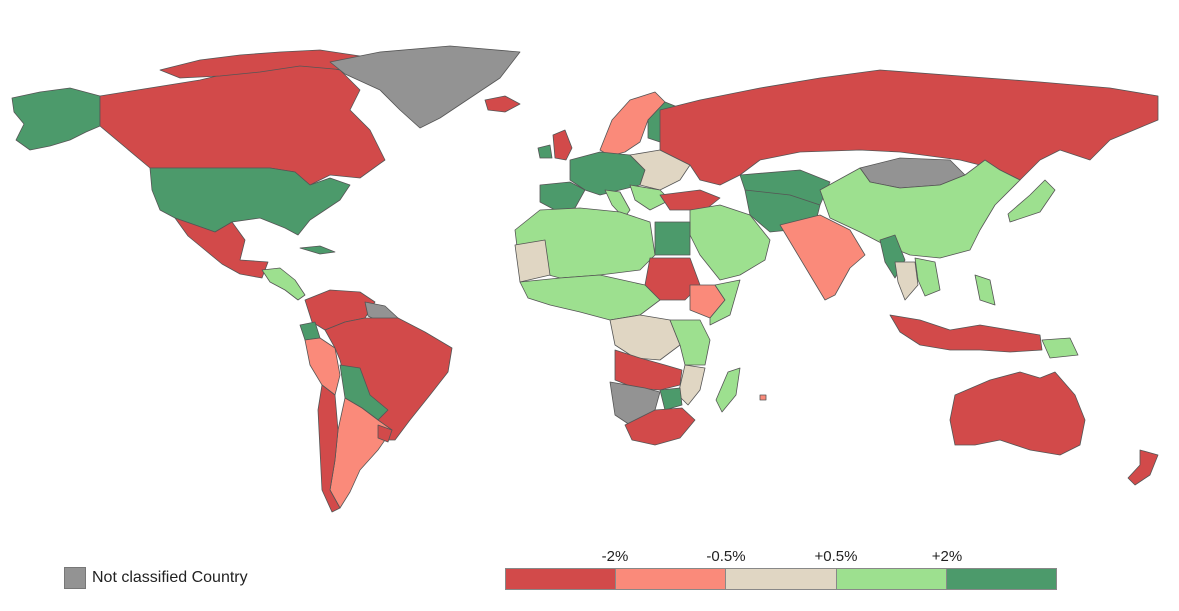 The image size is (1179, 611). Describe the element at coordinates (317, 250) in the screenshot. I see `region-cuba` at that location.